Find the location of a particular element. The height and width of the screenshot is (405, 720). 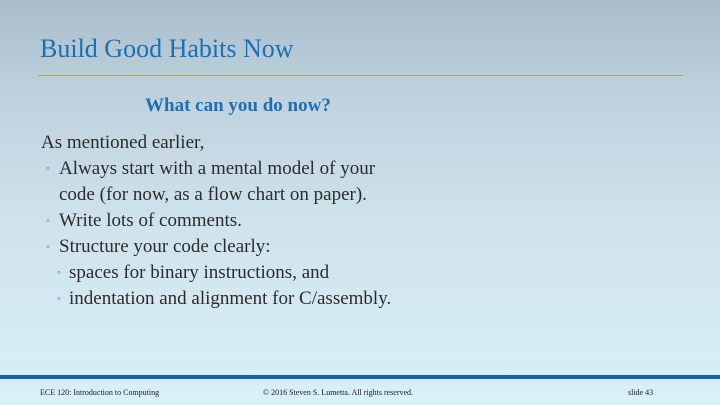

sub-bullet-text: spaces for binary instructions, and is located at coordinates (199, 272).